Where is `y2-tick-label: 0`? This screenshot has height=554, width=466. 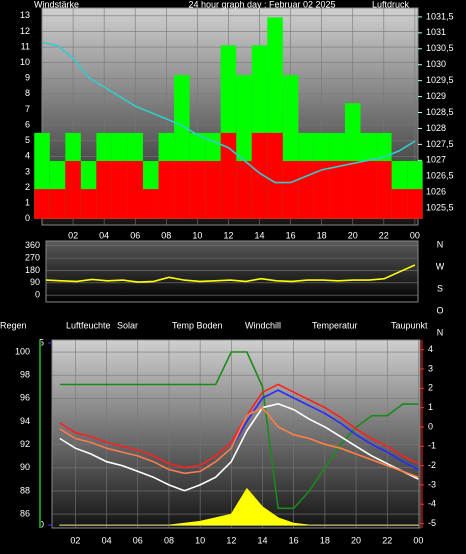 y2-tick-label: 0 is located at coordinates (430, 426).